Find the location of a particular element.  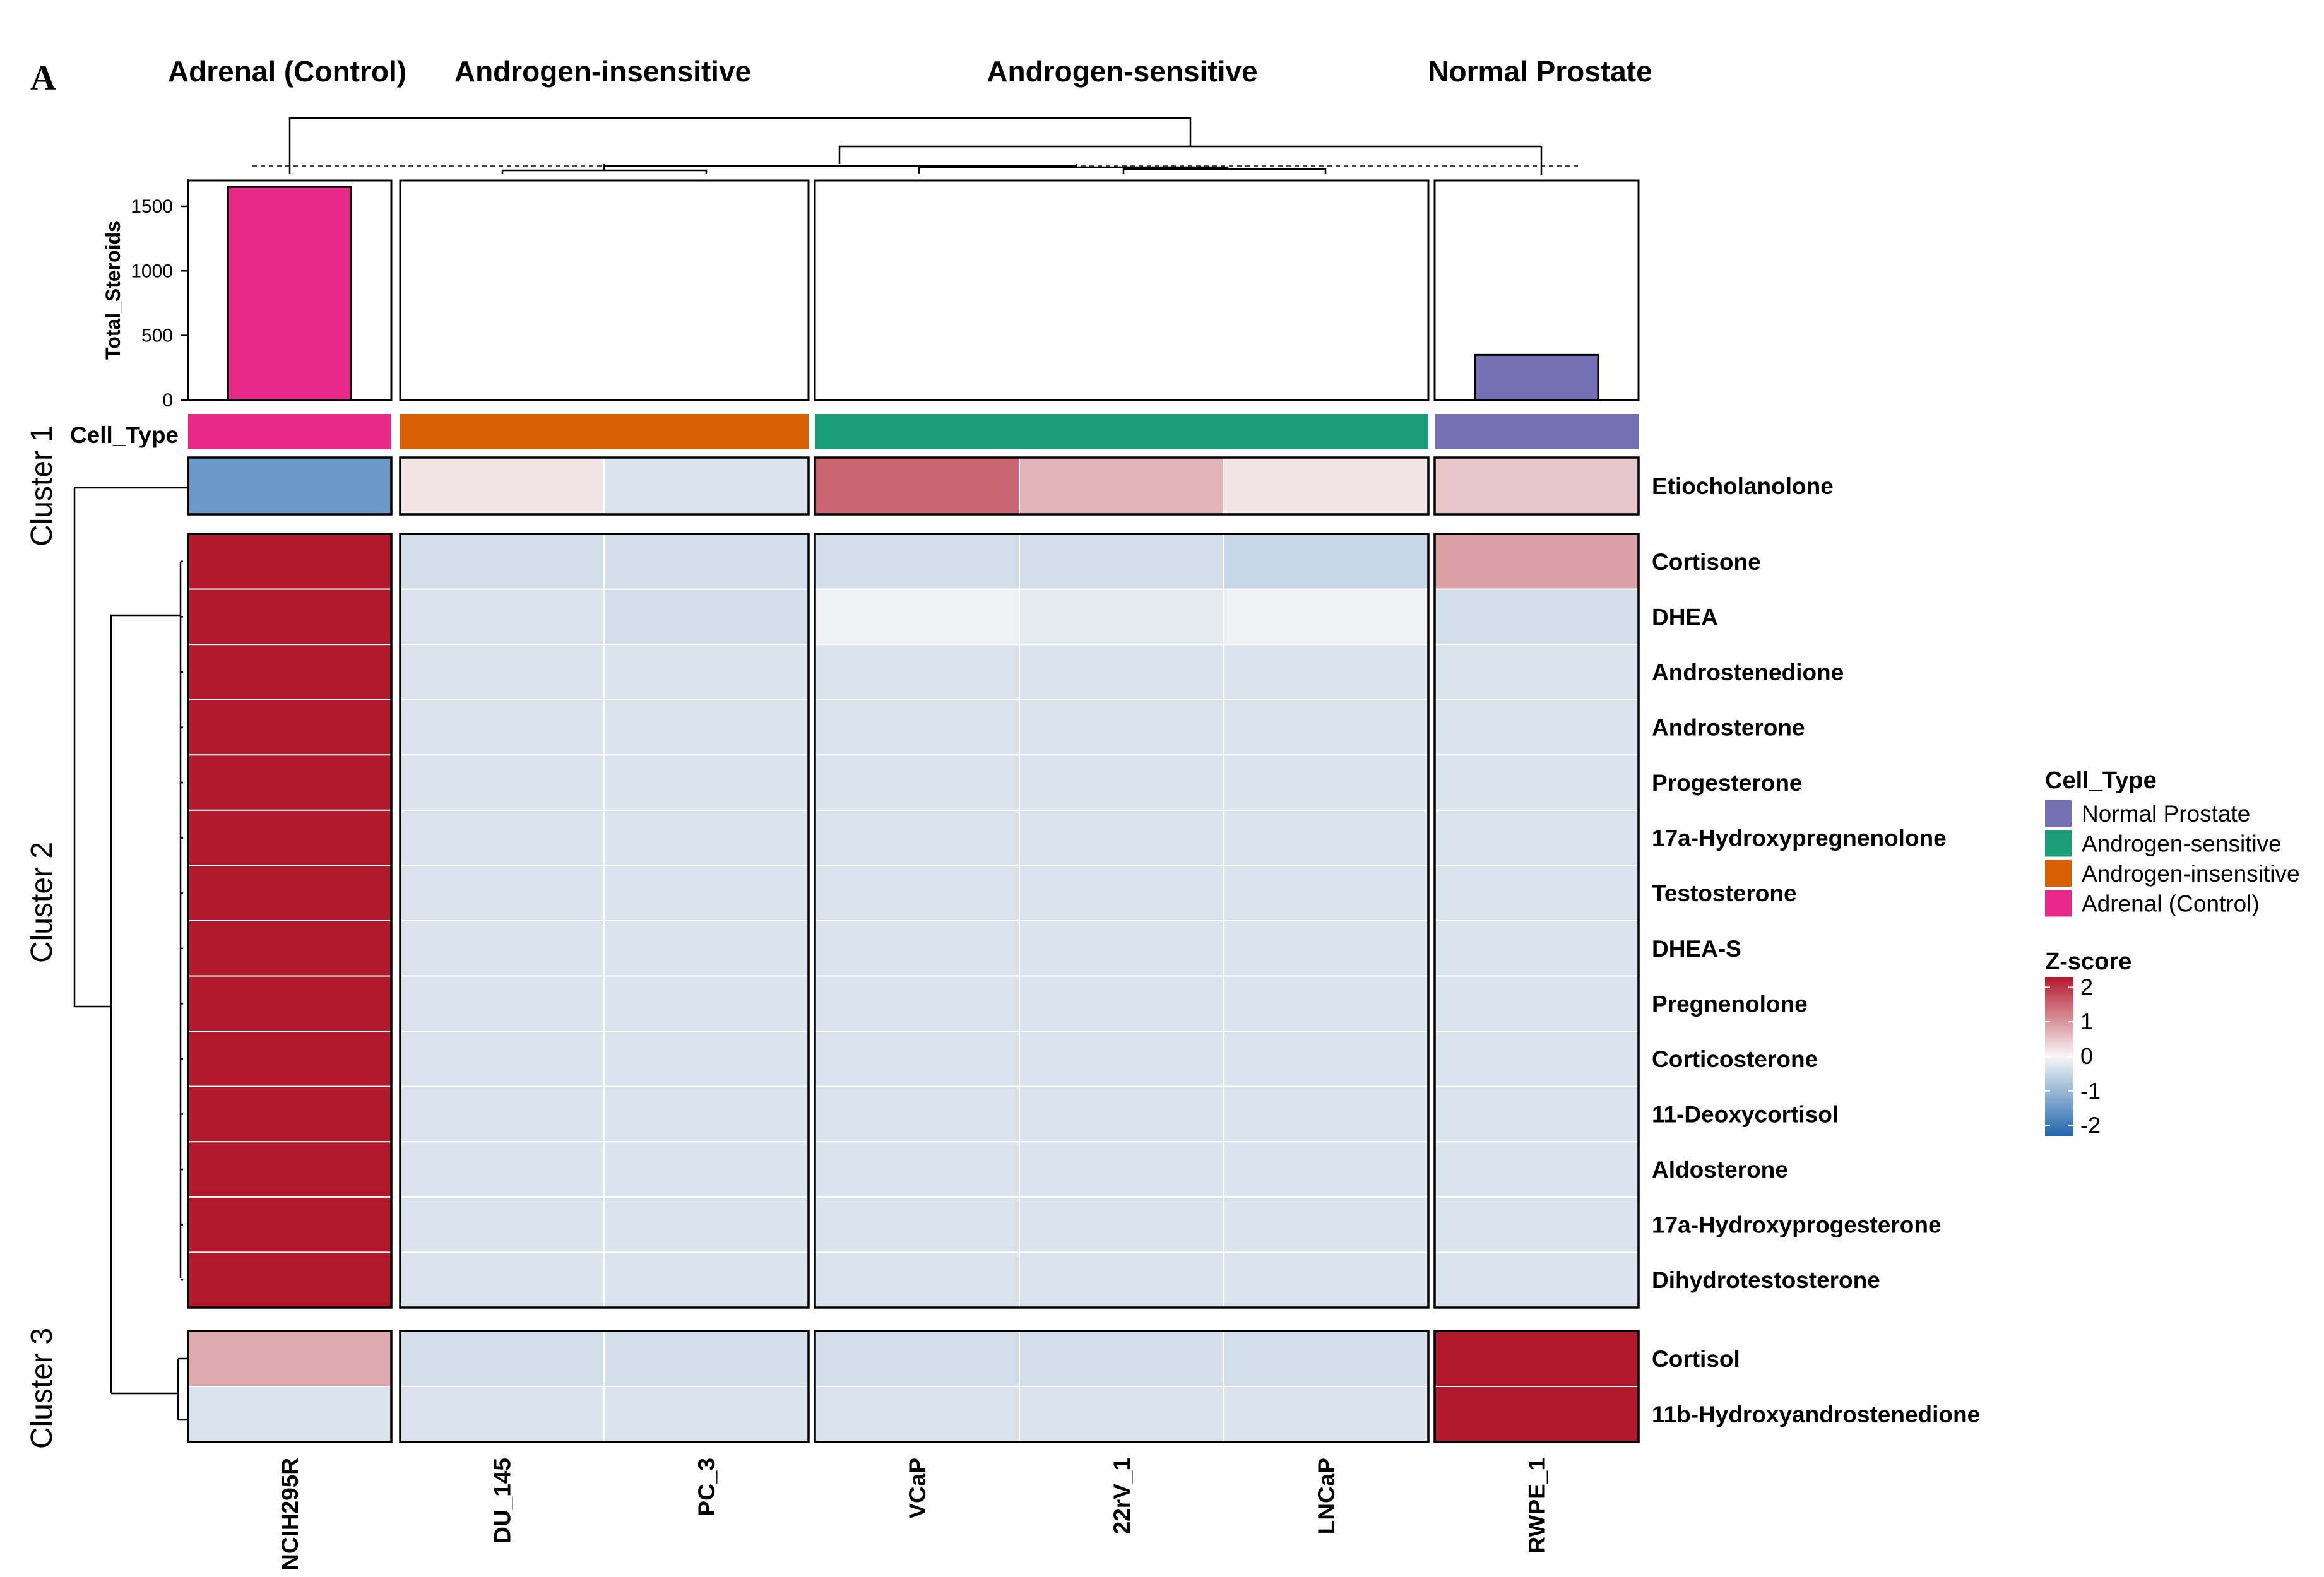

bar-axis-tick-label: 500 is located at coordinates (157, 336).